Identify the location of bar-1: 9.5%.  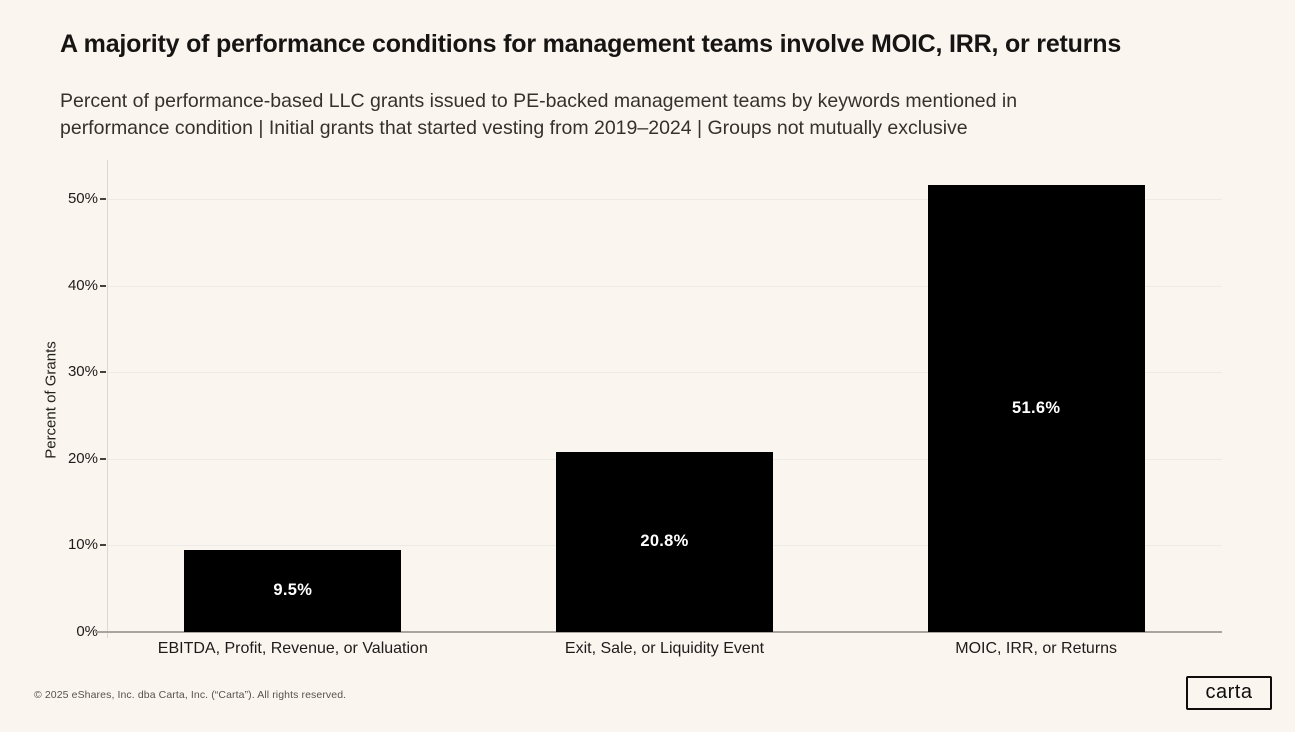
(293, 590).